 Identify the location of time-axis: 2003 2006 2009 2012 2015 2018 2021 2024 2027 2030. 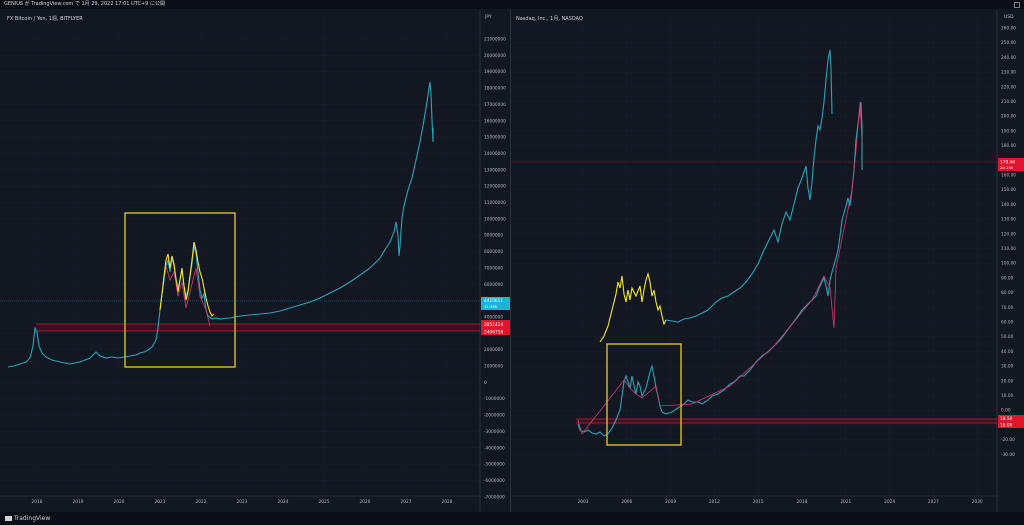
(754, 500).